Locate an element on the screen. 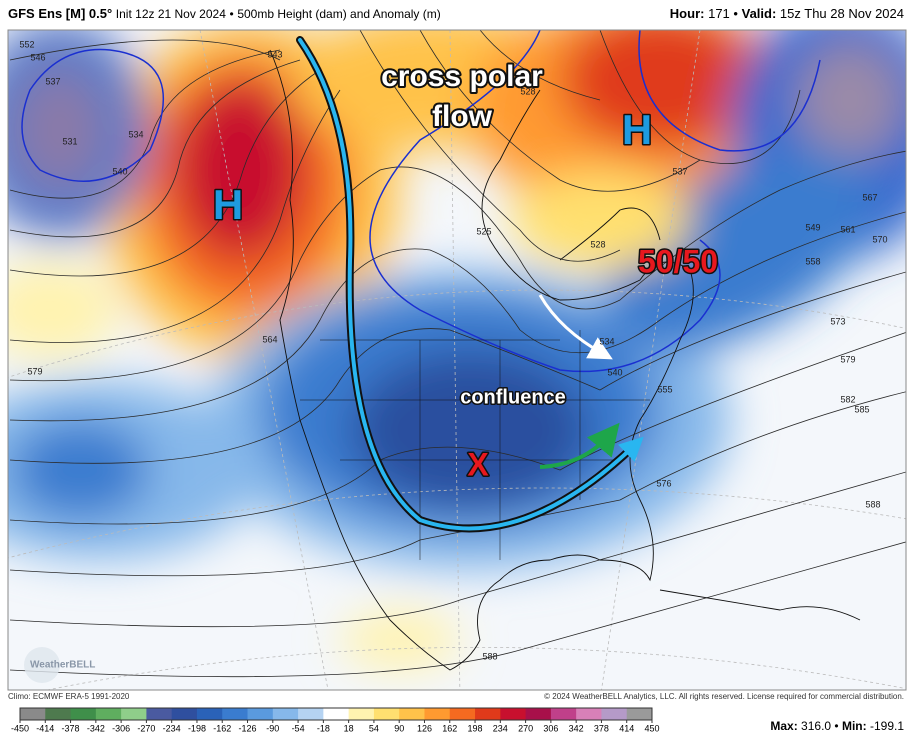 The image size is (913, 755). colorbar-tick-label: 414 is located at coordinates (626, 728).